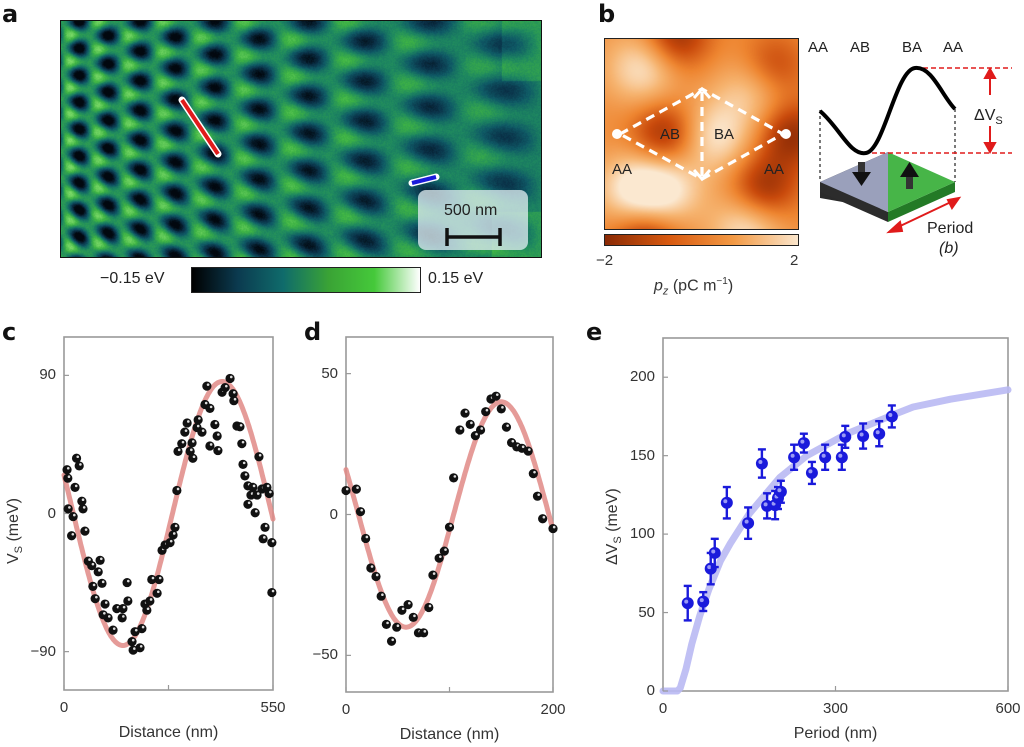 This screenshot has height=747, width=1024. Describe the element at coordinates (921, 182) in the screenshot. I see `domain-up` at that location.